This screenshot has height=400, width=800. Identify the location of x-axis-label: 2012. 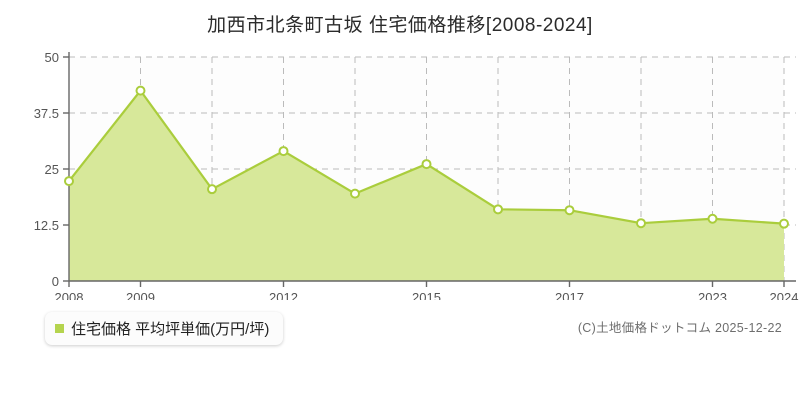
(283, 295).